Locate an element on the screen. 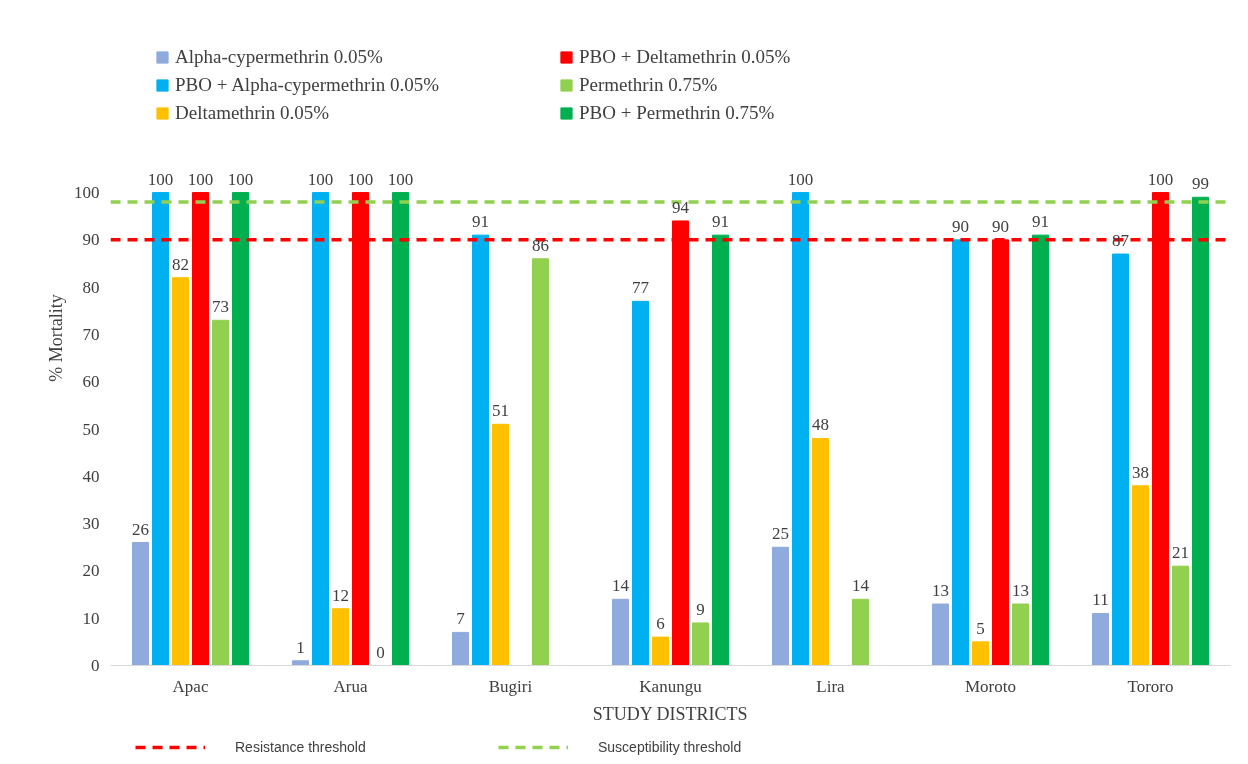 This screenshot has height=764, width=1248. data-label: 77 is located at coordinates (641, 288).